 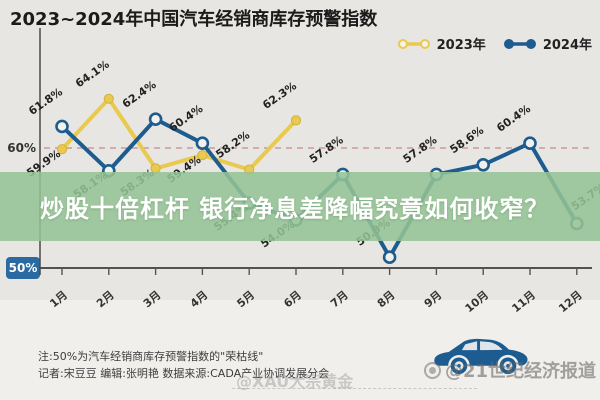 I want to click on legend-item-2023: 2023年, so click(x=441, y=43).